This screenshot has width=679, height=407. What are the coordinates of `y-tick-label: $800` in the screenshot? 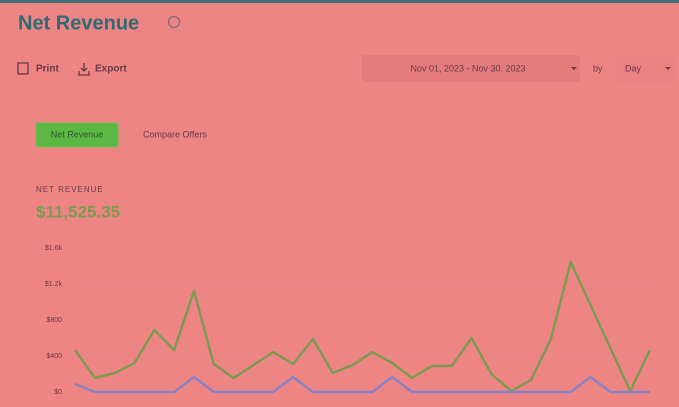 It's located at (54, 320).